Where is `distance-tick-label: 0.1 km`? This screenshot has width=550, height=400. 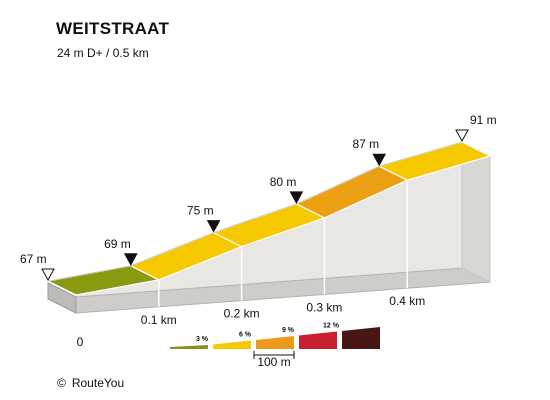 distance-tick-label: 0.1 km is located at coordinates (159, 320).